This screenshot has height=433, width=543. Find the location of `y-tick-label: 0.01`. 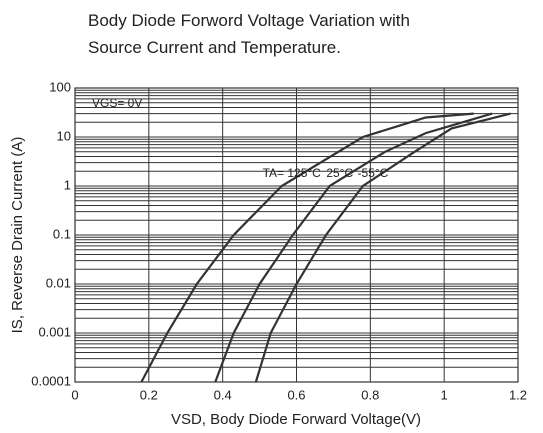

y-tick-label: 0.01 is located at coordinates (58, 282).